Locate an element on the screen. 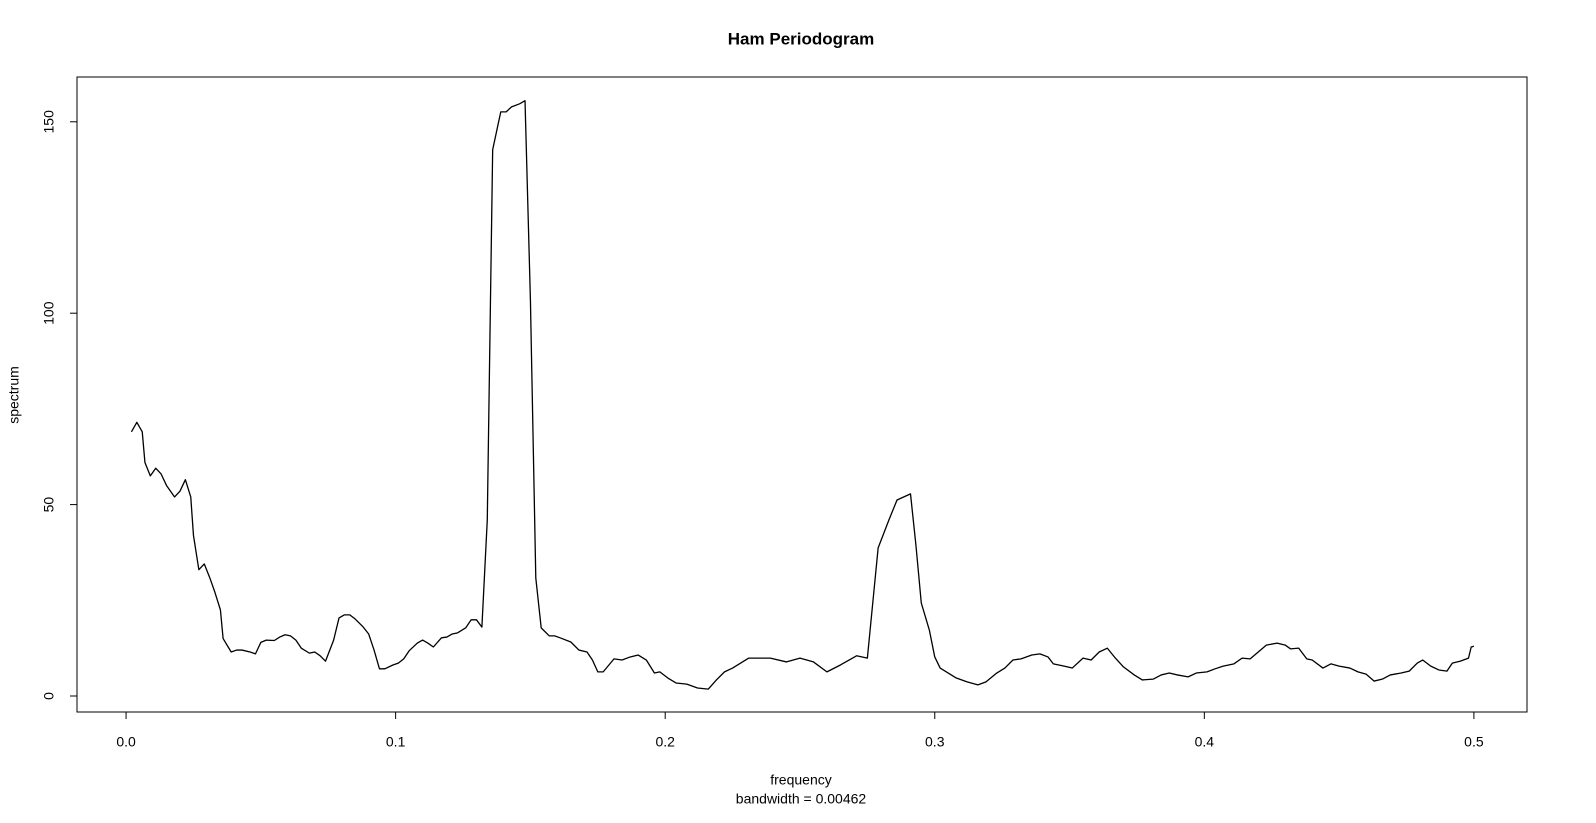  subtitle: bandwidth = 0.00462 is located at coordinates (801, 799).